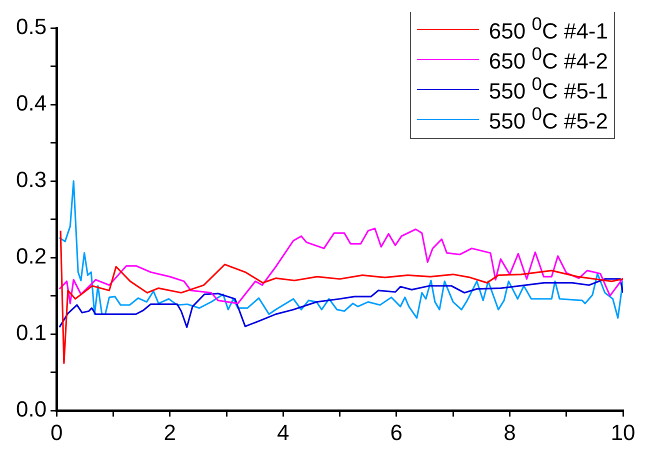  What do you see at coordinates (623, 432) in the screenshot?
I see `x-tick-label: 10` at bounding box center [623, 432].